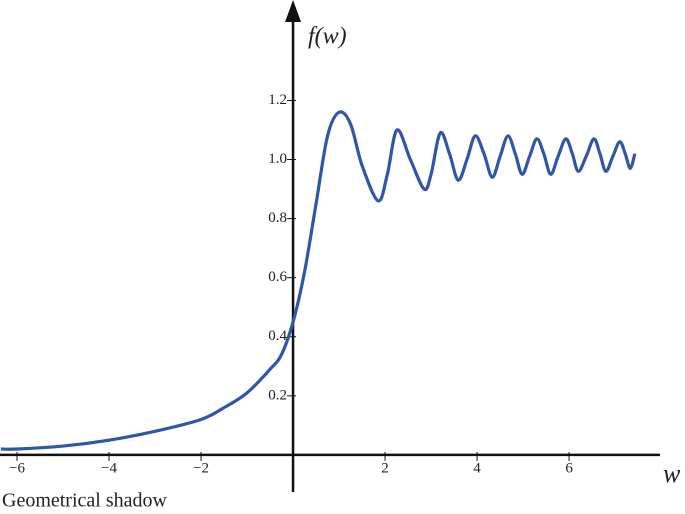 This screenshot has height=514, width=685. I want to click on y-tick-label: 0.6, so click(277, 277).